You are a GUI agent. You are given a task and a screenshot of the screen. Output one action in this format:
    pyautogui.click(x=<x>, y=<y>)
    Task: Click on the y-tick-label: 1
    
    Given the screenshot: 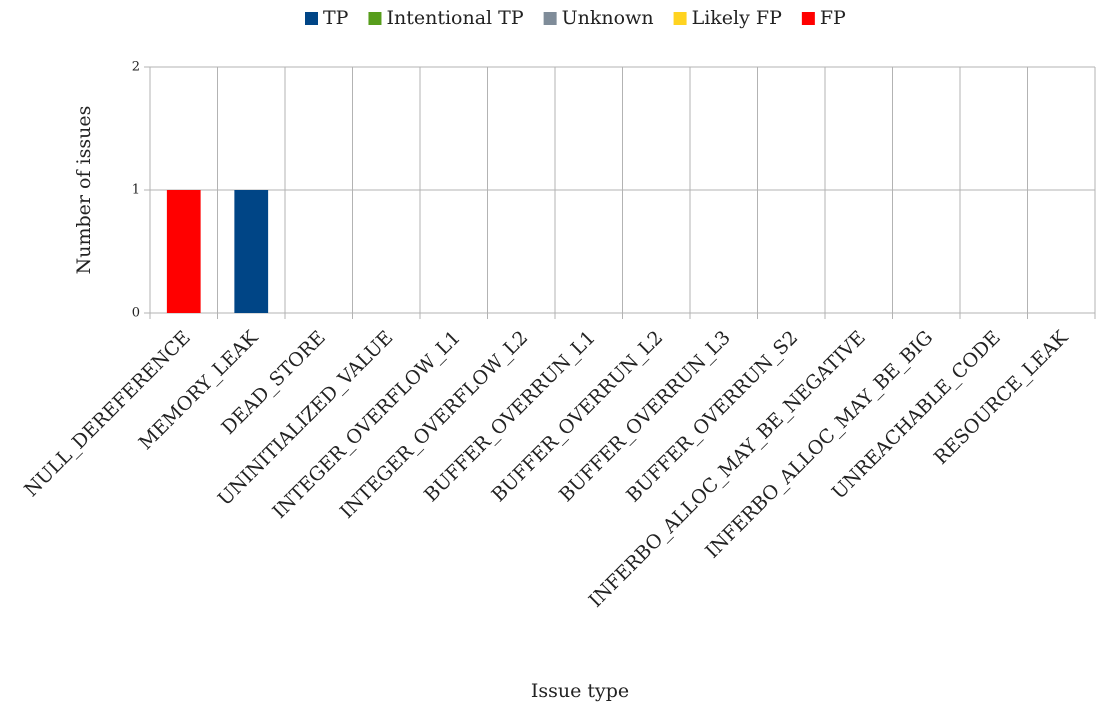 What is the action you would take?
    pyautogui.click(x=136, y=190)
    